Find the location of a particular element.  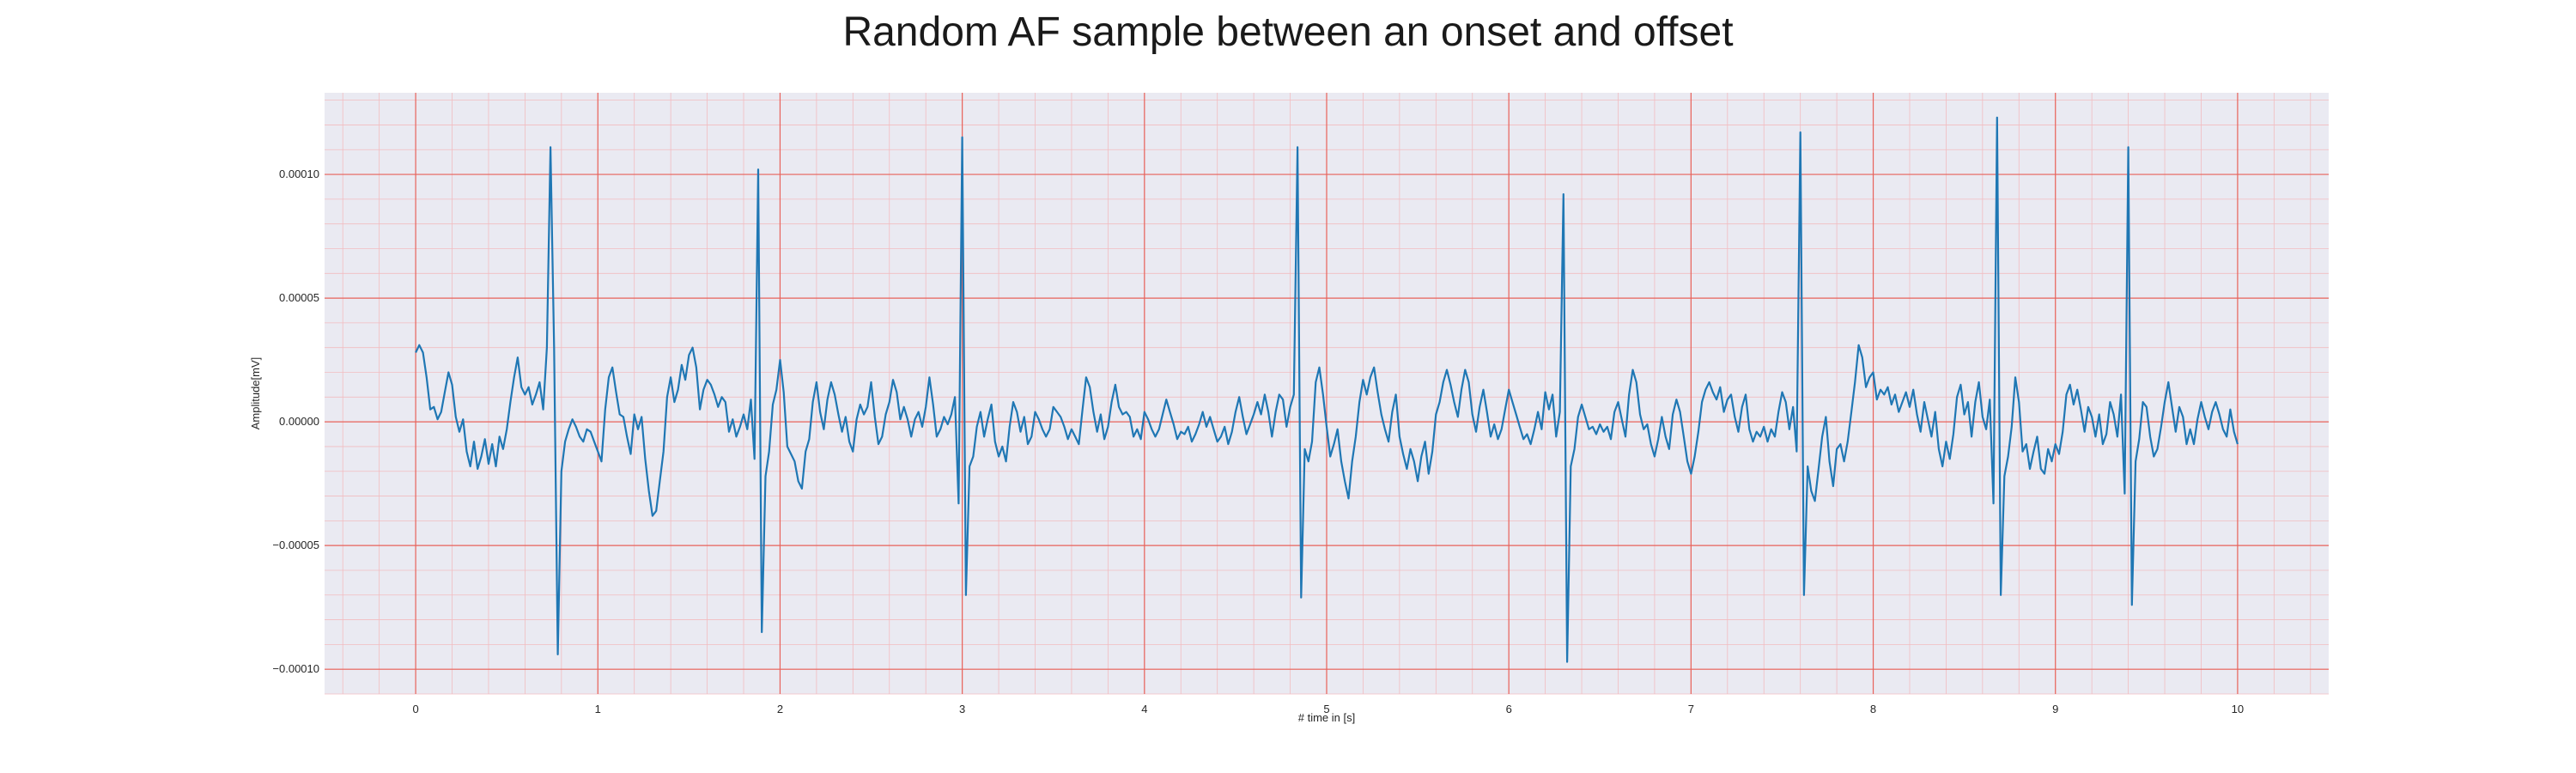

y-tick-label: −0.00005 is located at coordinates (295, 545).